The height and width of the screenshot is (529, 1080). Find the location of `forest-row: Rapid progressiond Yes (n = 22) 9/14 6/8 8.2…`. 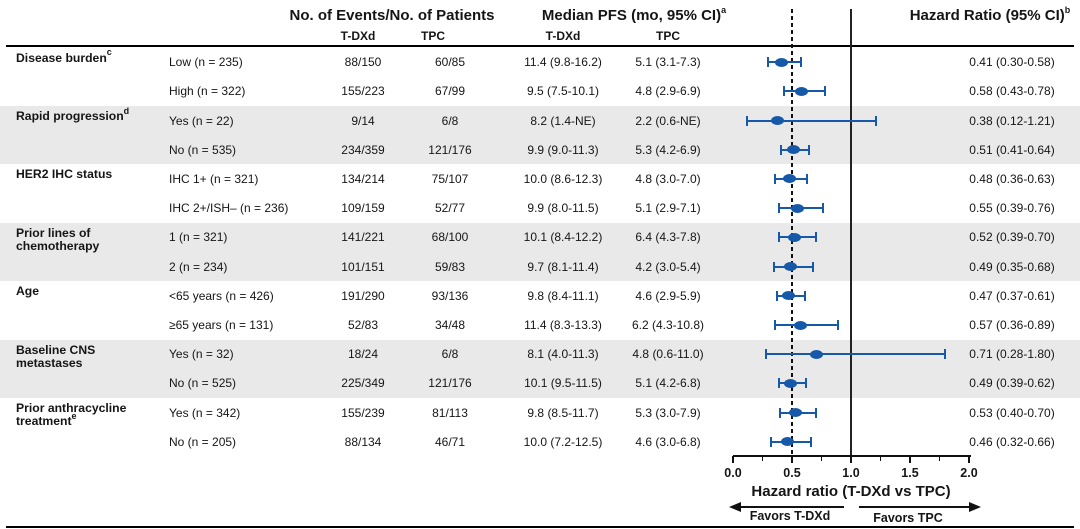

forest-row: Rapid progressiond Yes (n = 22) 9/14 6/8 8.2… is located at coordinates (540, 120).